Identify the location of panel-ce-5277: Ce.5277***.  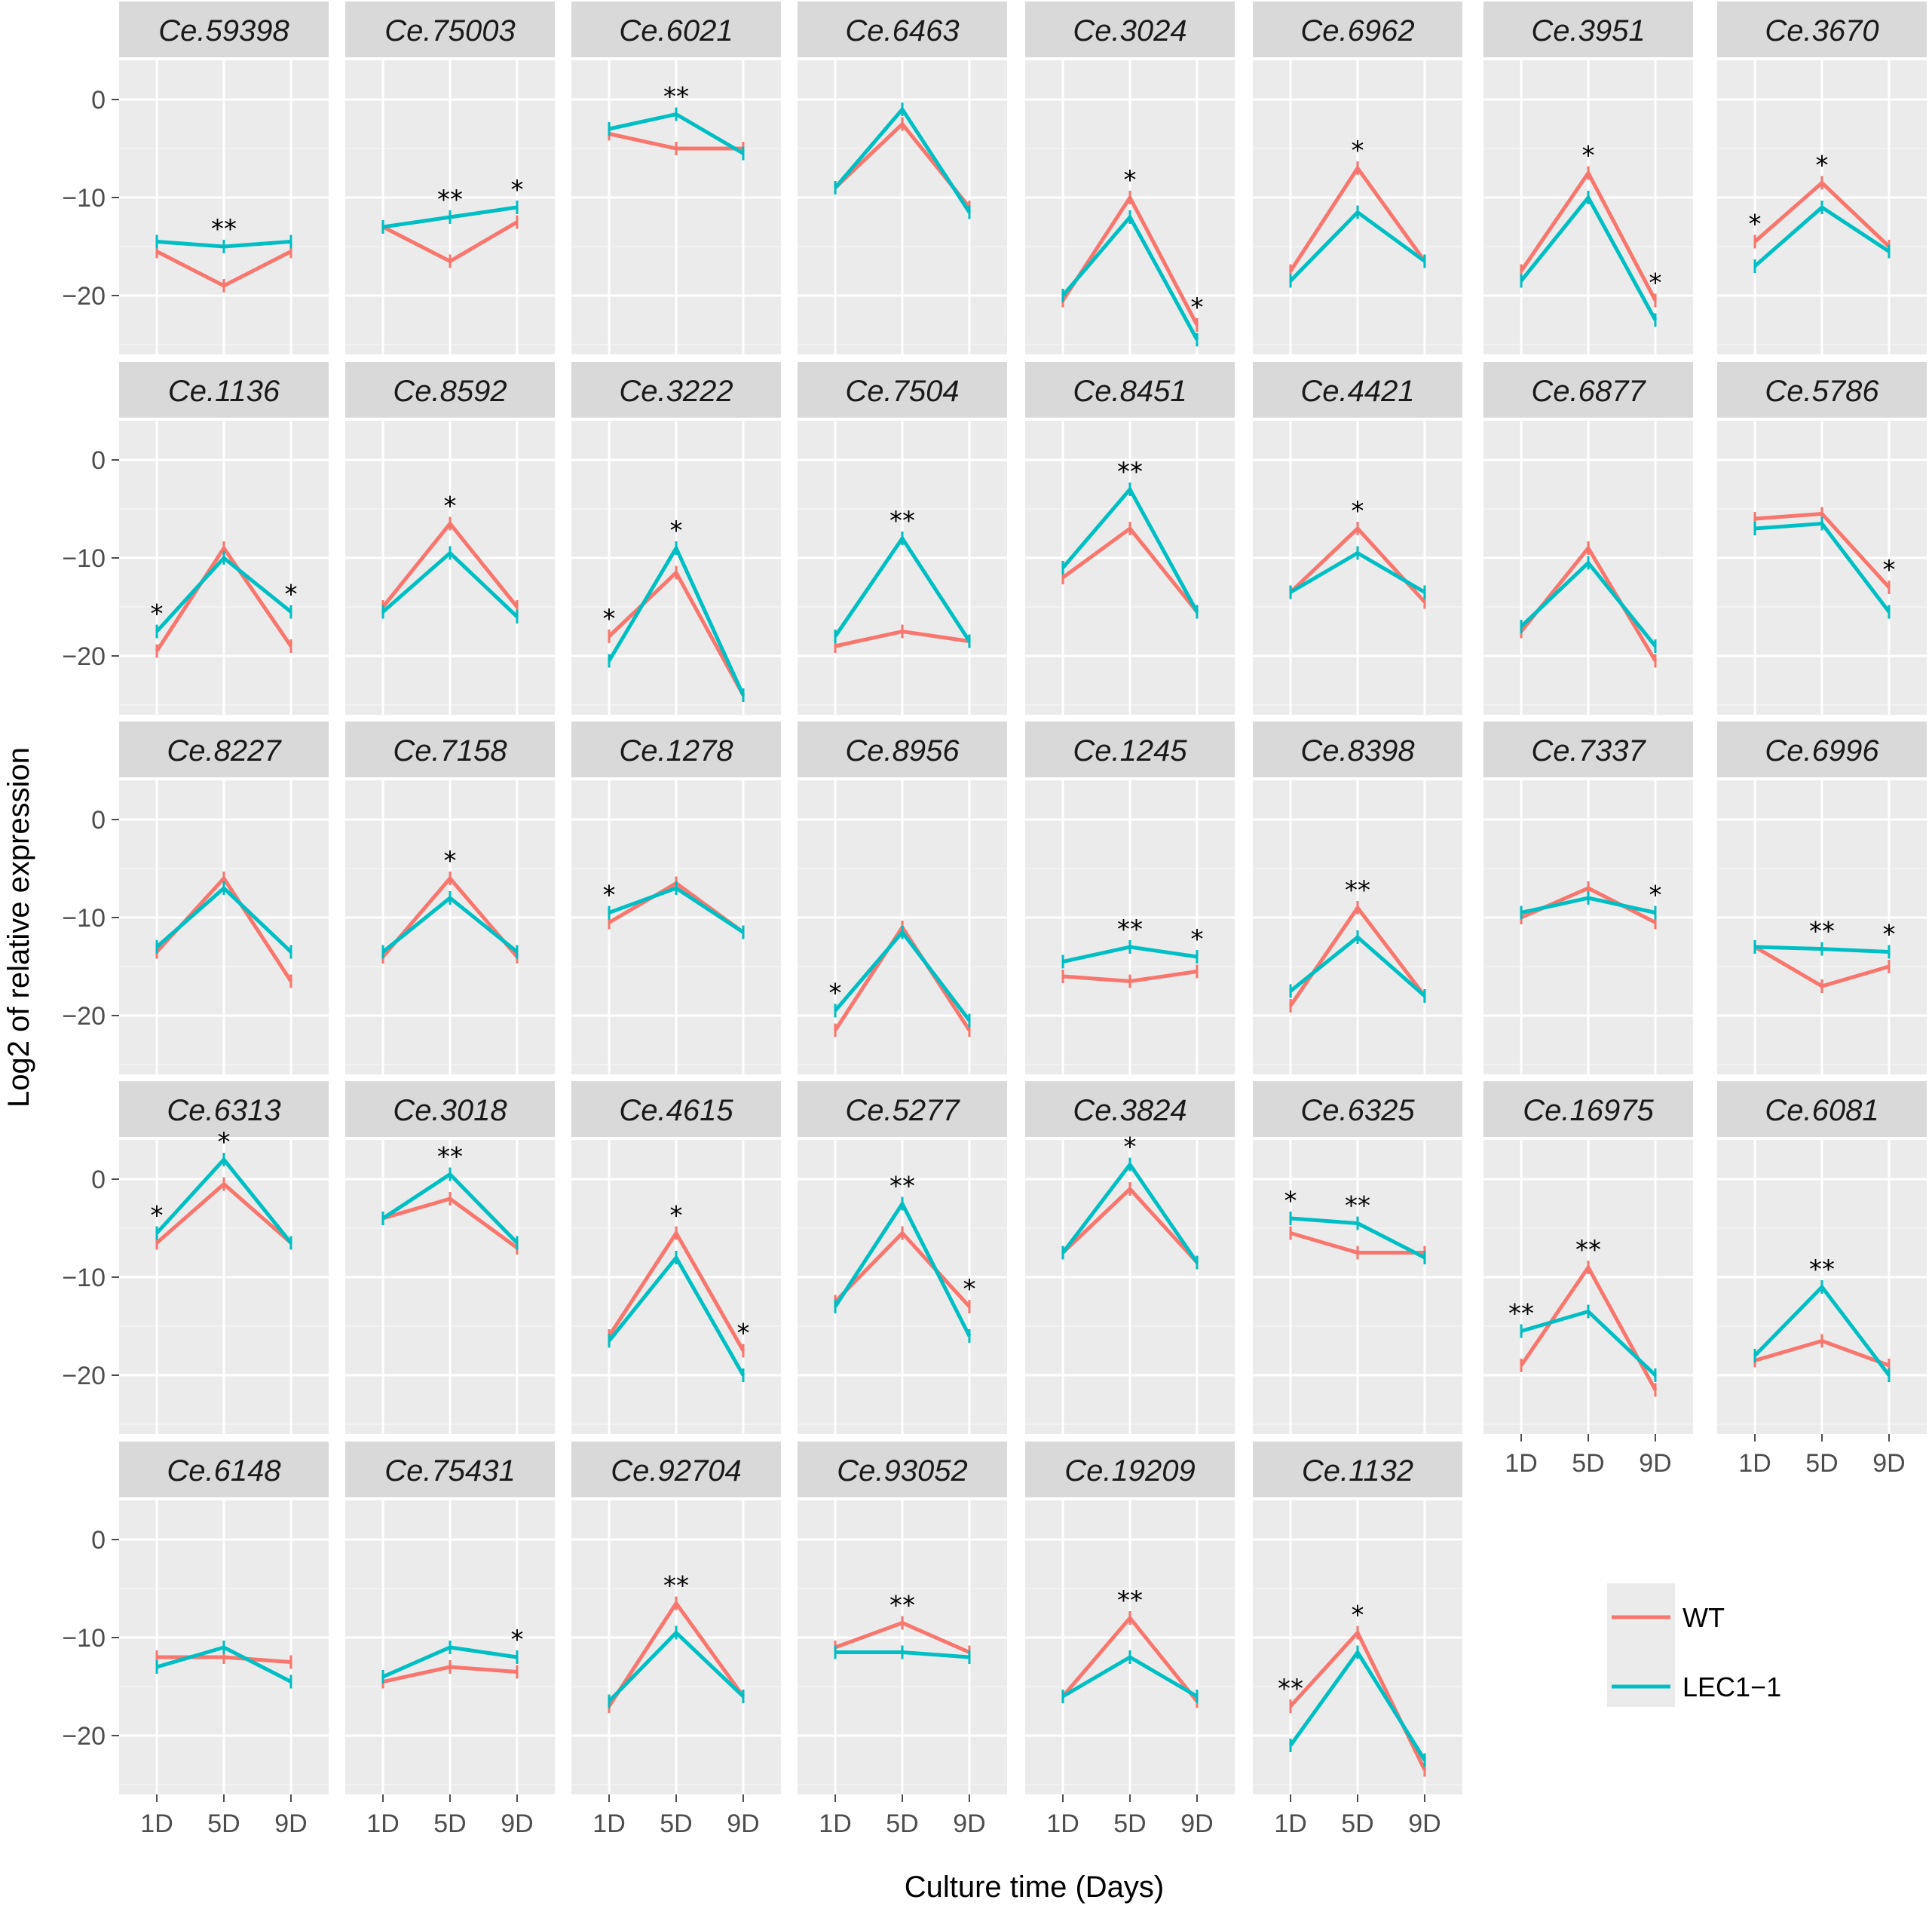
(902, 1257).